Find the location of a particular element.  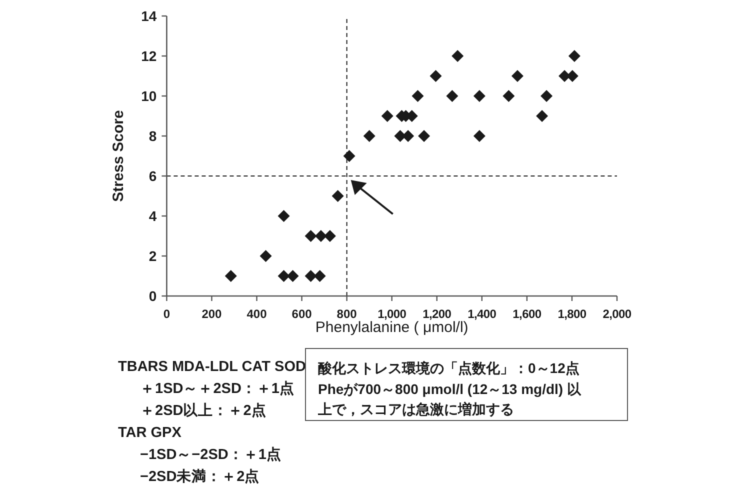

y-tick-label: 10 is located at coordinates (149, 96).